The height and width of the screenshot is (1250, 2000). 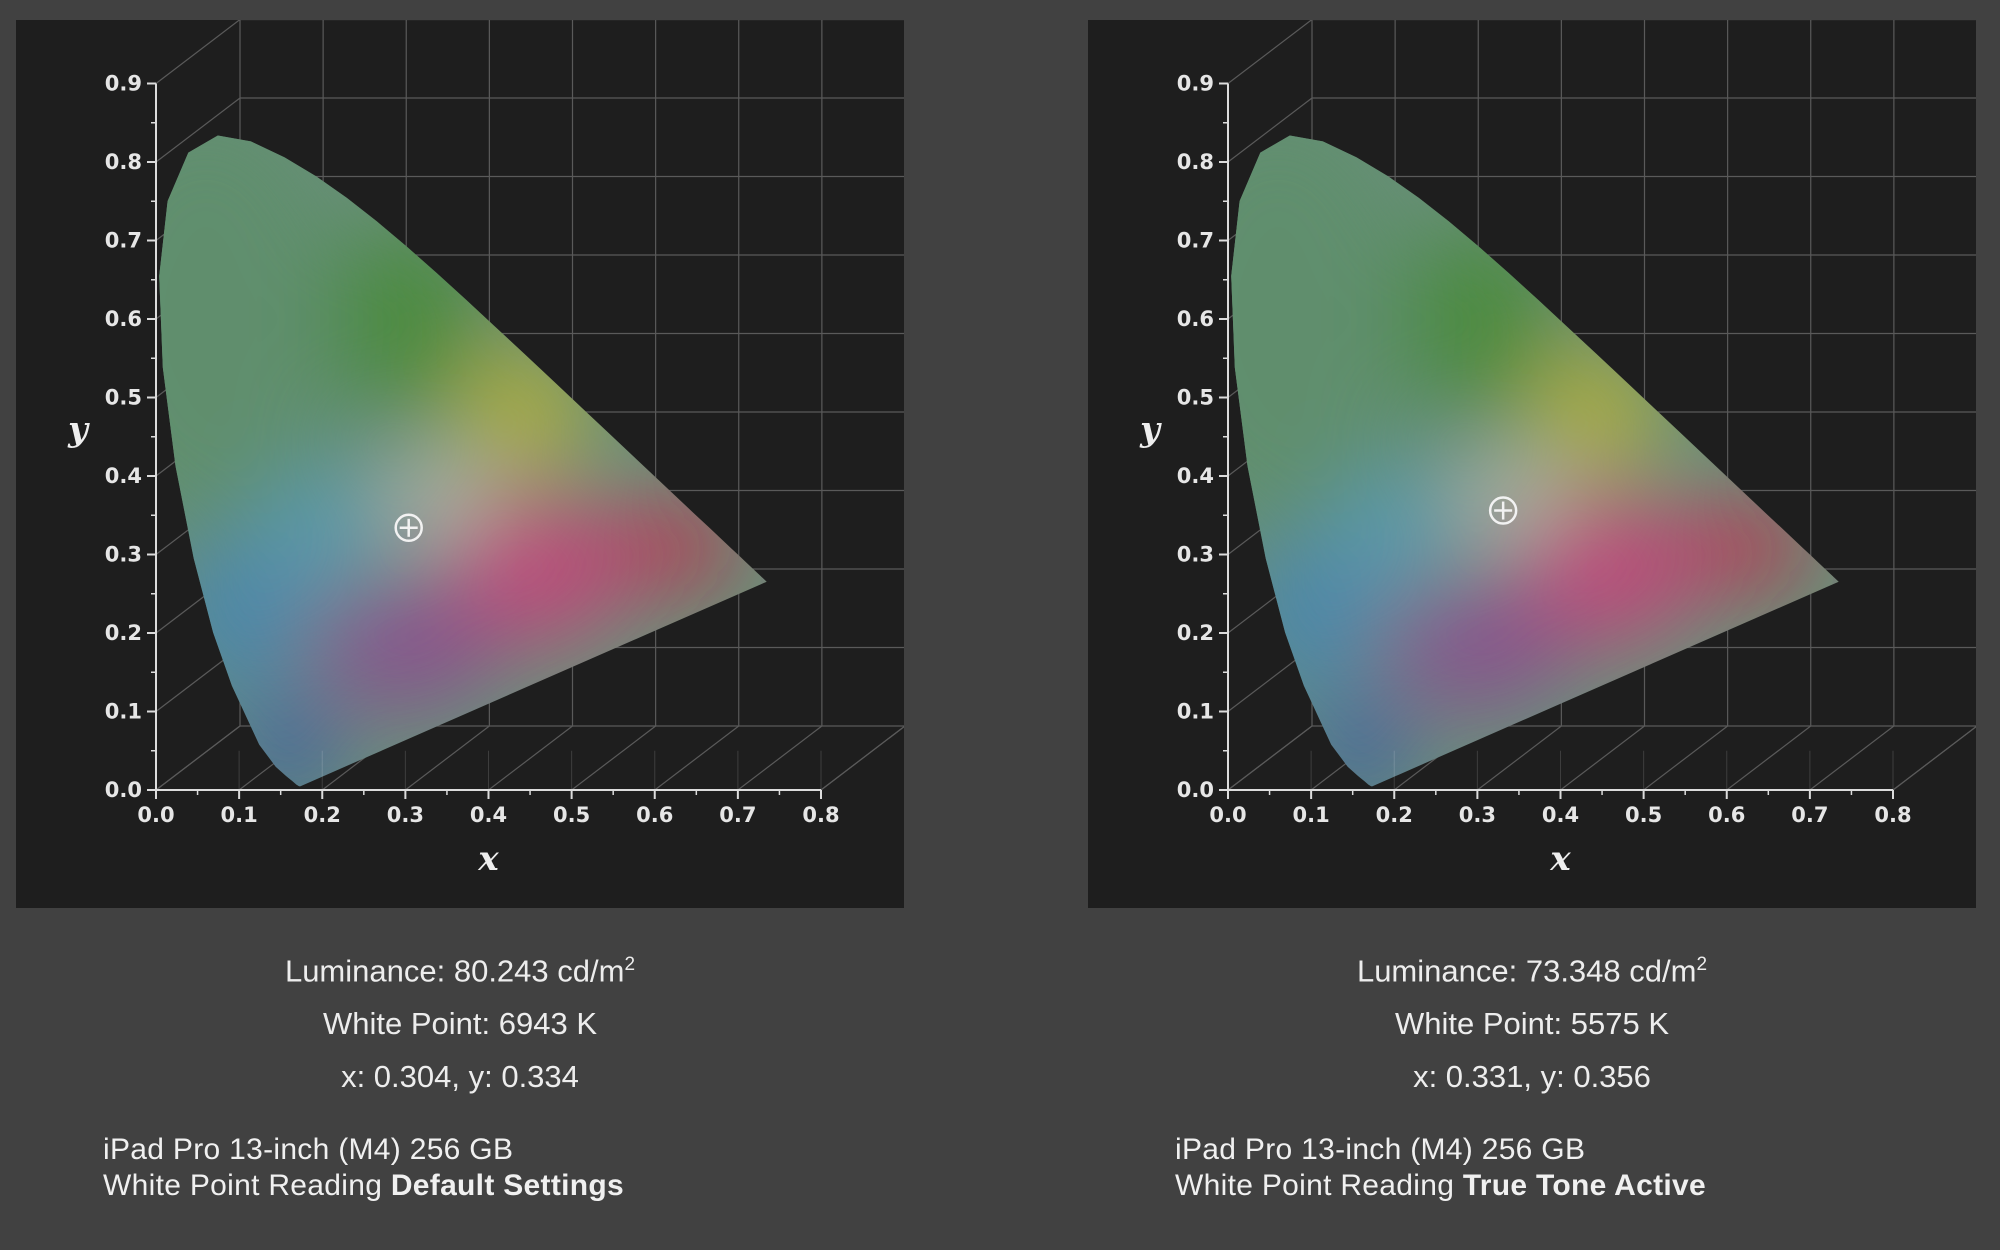 I want to click on luminance-reading: Luminance: 80.243 cd/m2, so click(x=460, y=971).